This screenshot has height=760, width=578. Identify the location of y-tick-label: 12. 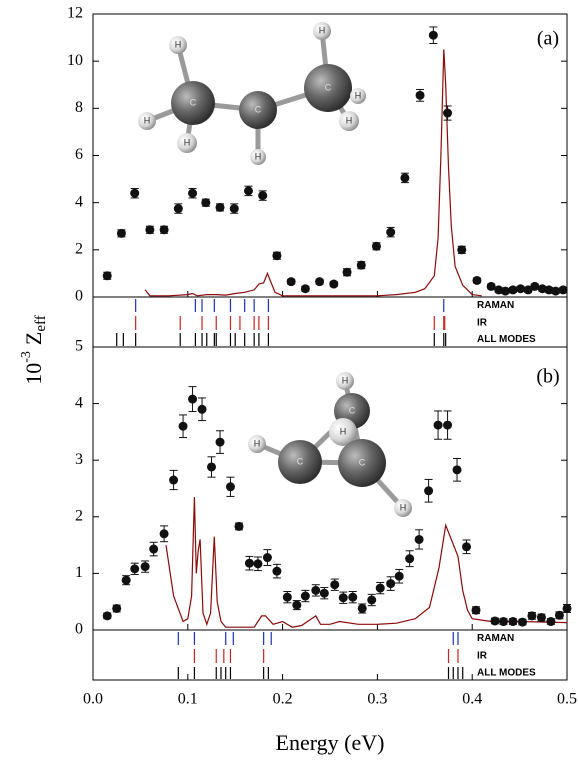
(75, 13).